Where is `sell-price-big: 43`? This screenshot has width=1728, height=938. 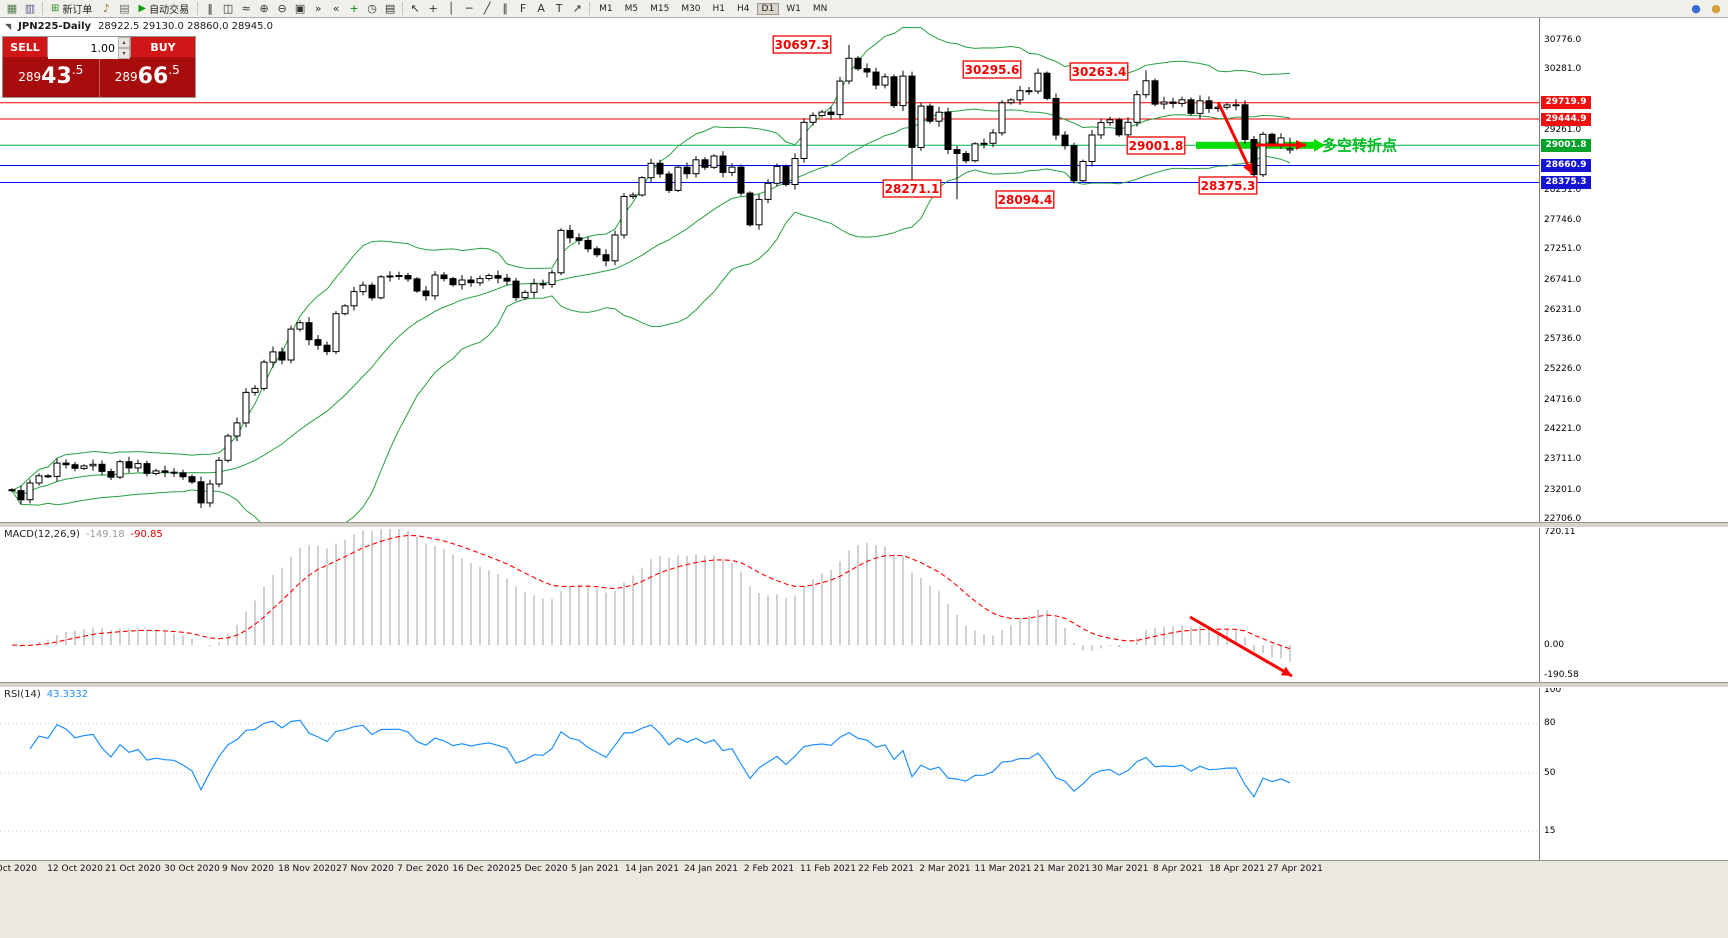
sell-price-big: 43 is located at coordinates (56, 76).